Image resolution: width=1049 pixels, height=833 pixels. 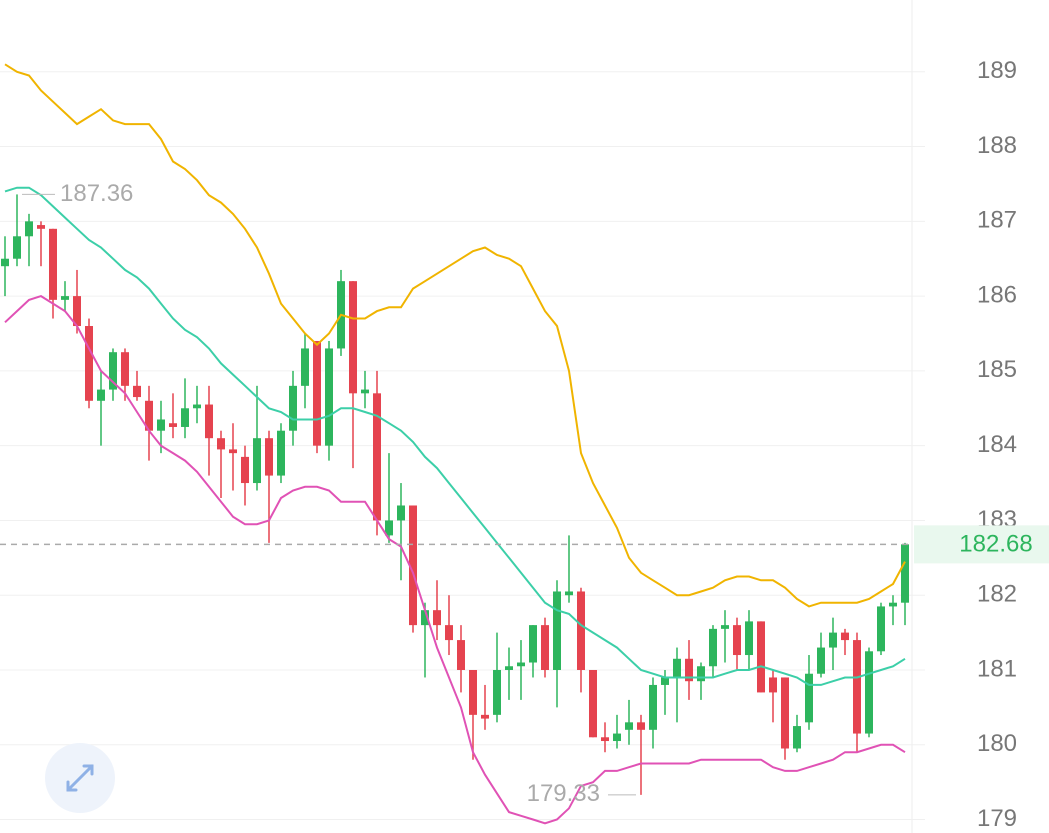 I want to click on expand-button, so click(x=80, y=778).